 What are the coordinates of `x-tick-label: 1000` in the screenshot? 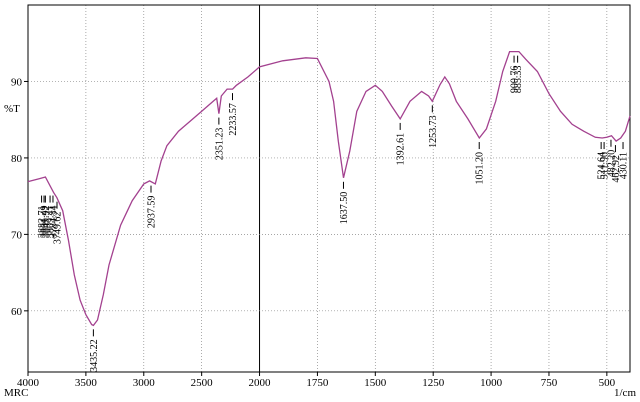 It's located at (491, 383).